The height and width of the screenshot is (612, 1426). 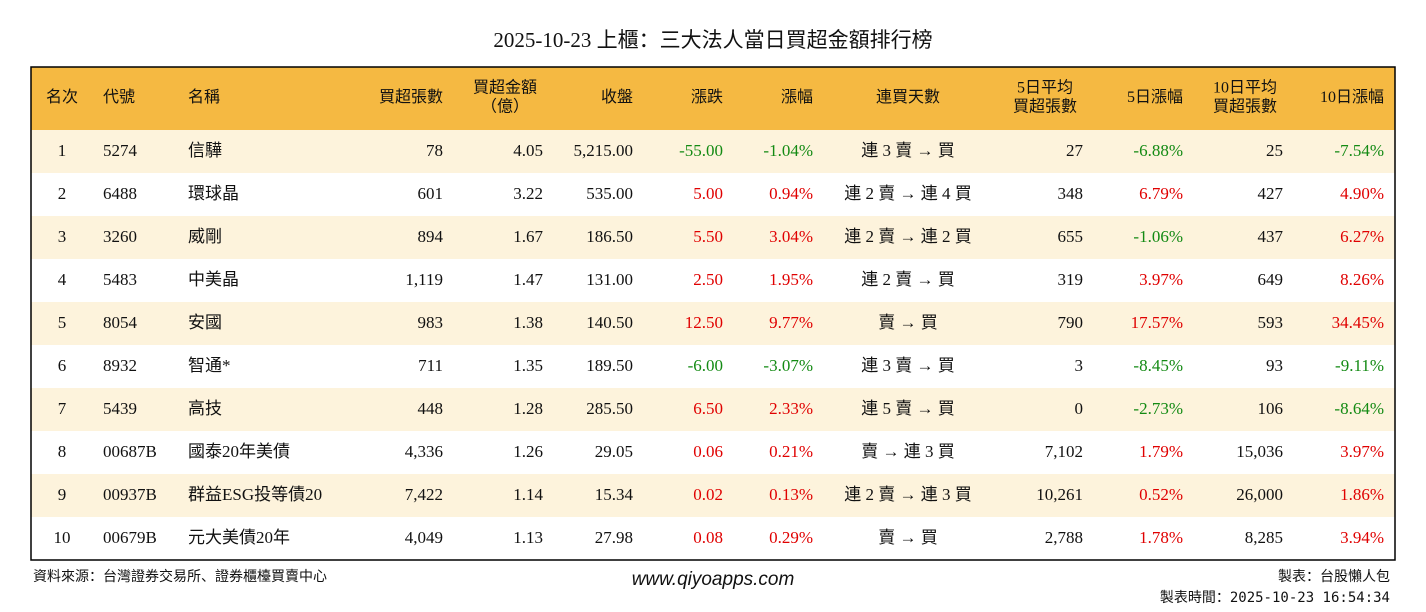 I want to click on cell: 319, so click(x=1071, y=279).